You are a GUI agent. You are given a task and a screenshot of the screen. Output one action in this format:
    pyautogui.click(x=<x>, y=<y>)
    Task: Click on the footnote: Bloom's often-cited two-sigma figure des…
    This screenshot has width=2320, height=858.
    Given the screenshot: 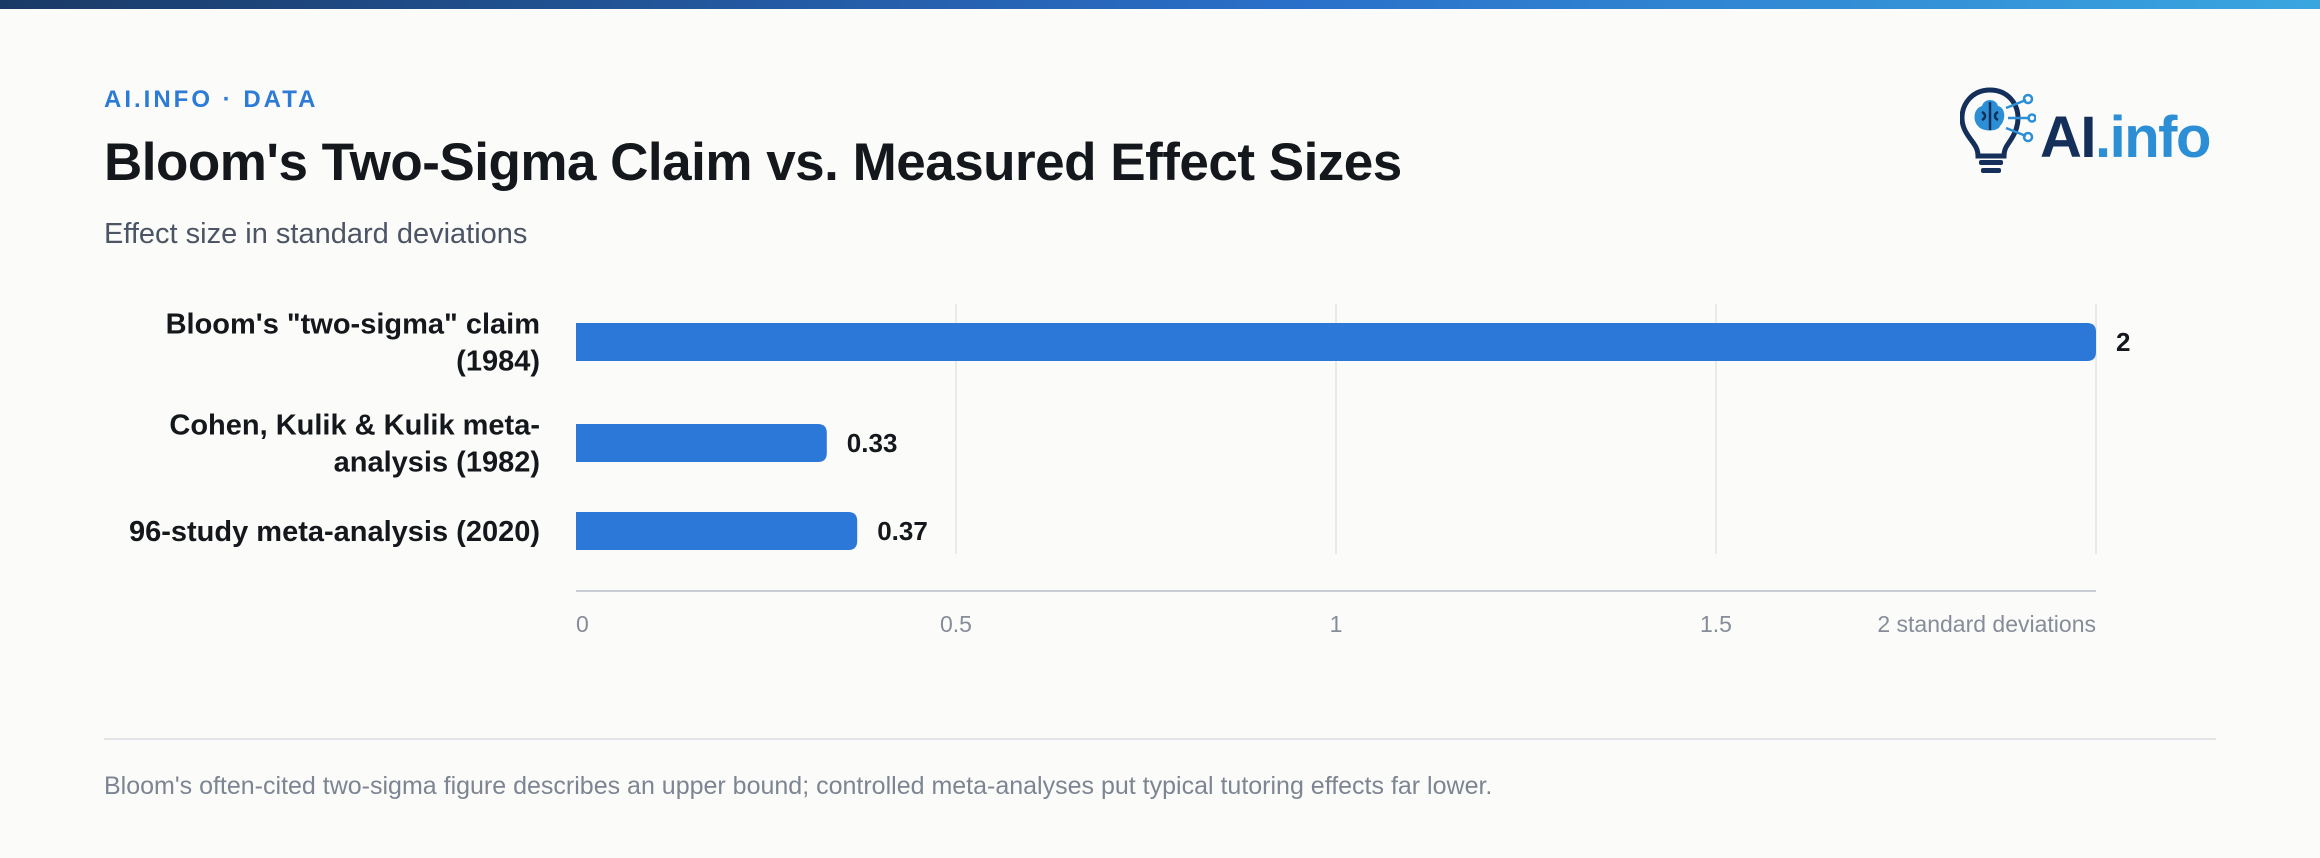 What is the action you would take?
    pyautogui.click(x=798, y=786)
    